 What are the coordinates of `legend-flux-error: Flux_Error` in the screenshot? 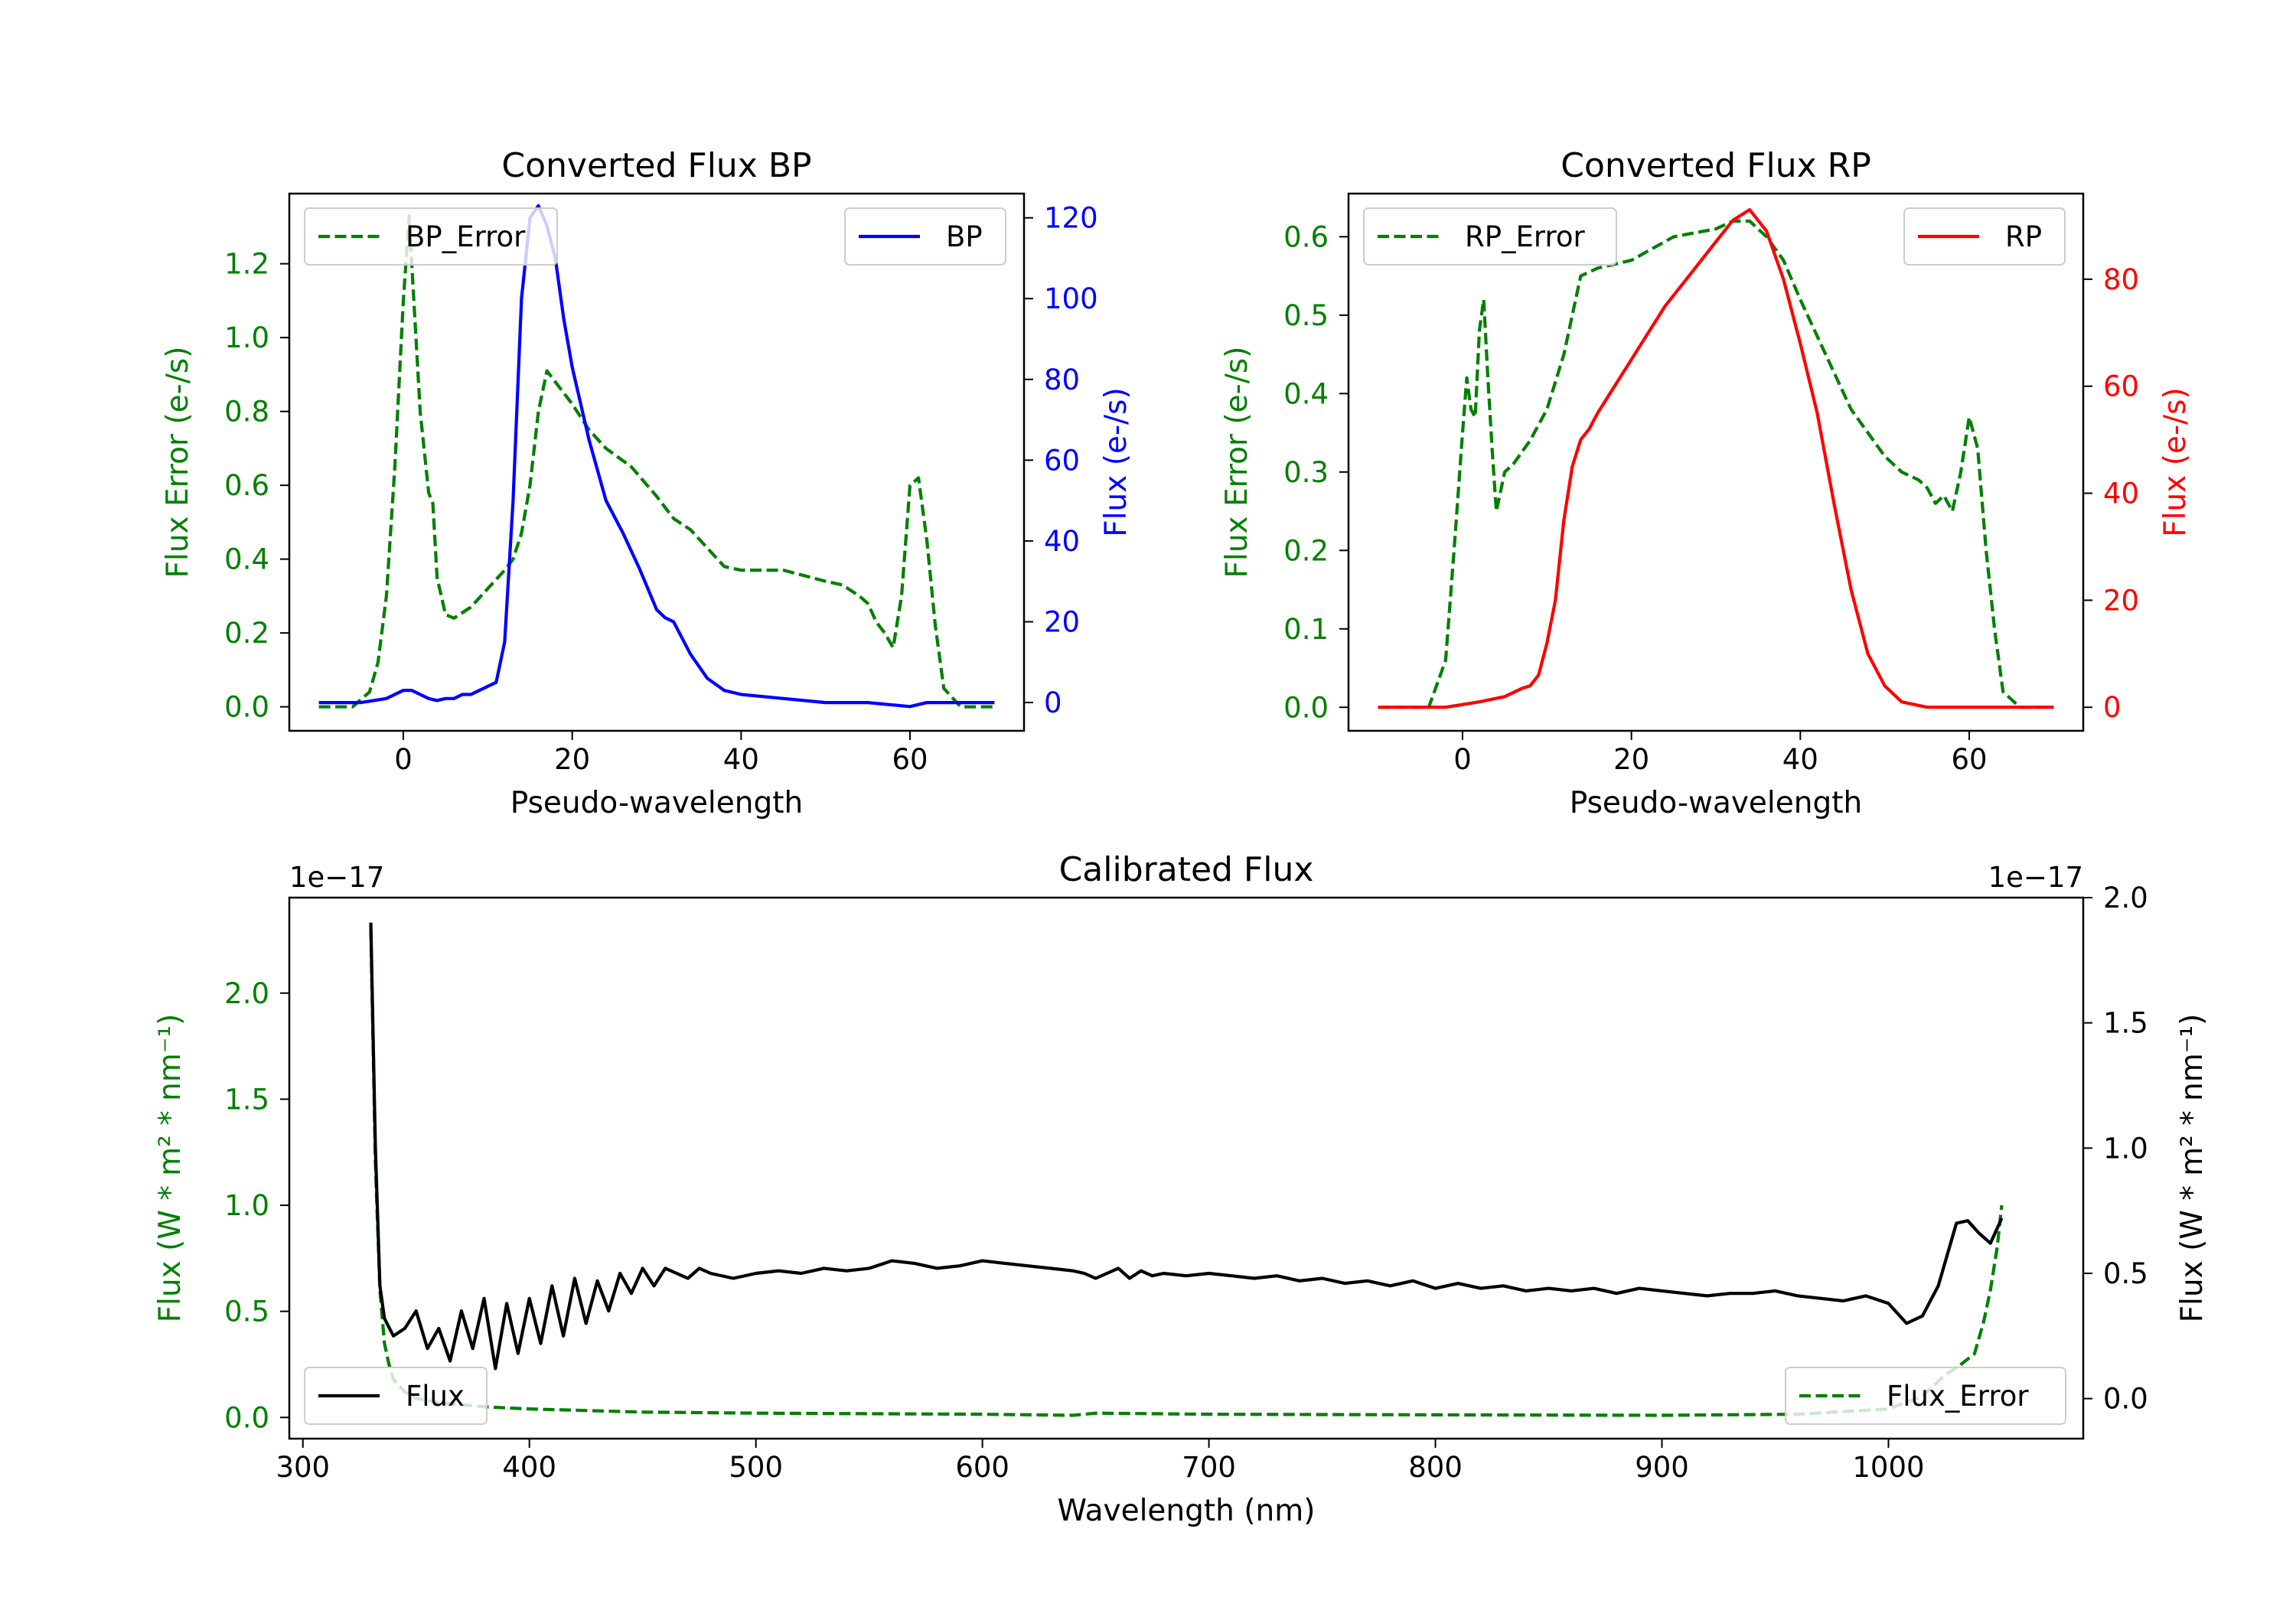 It's located at (1925, 1396).